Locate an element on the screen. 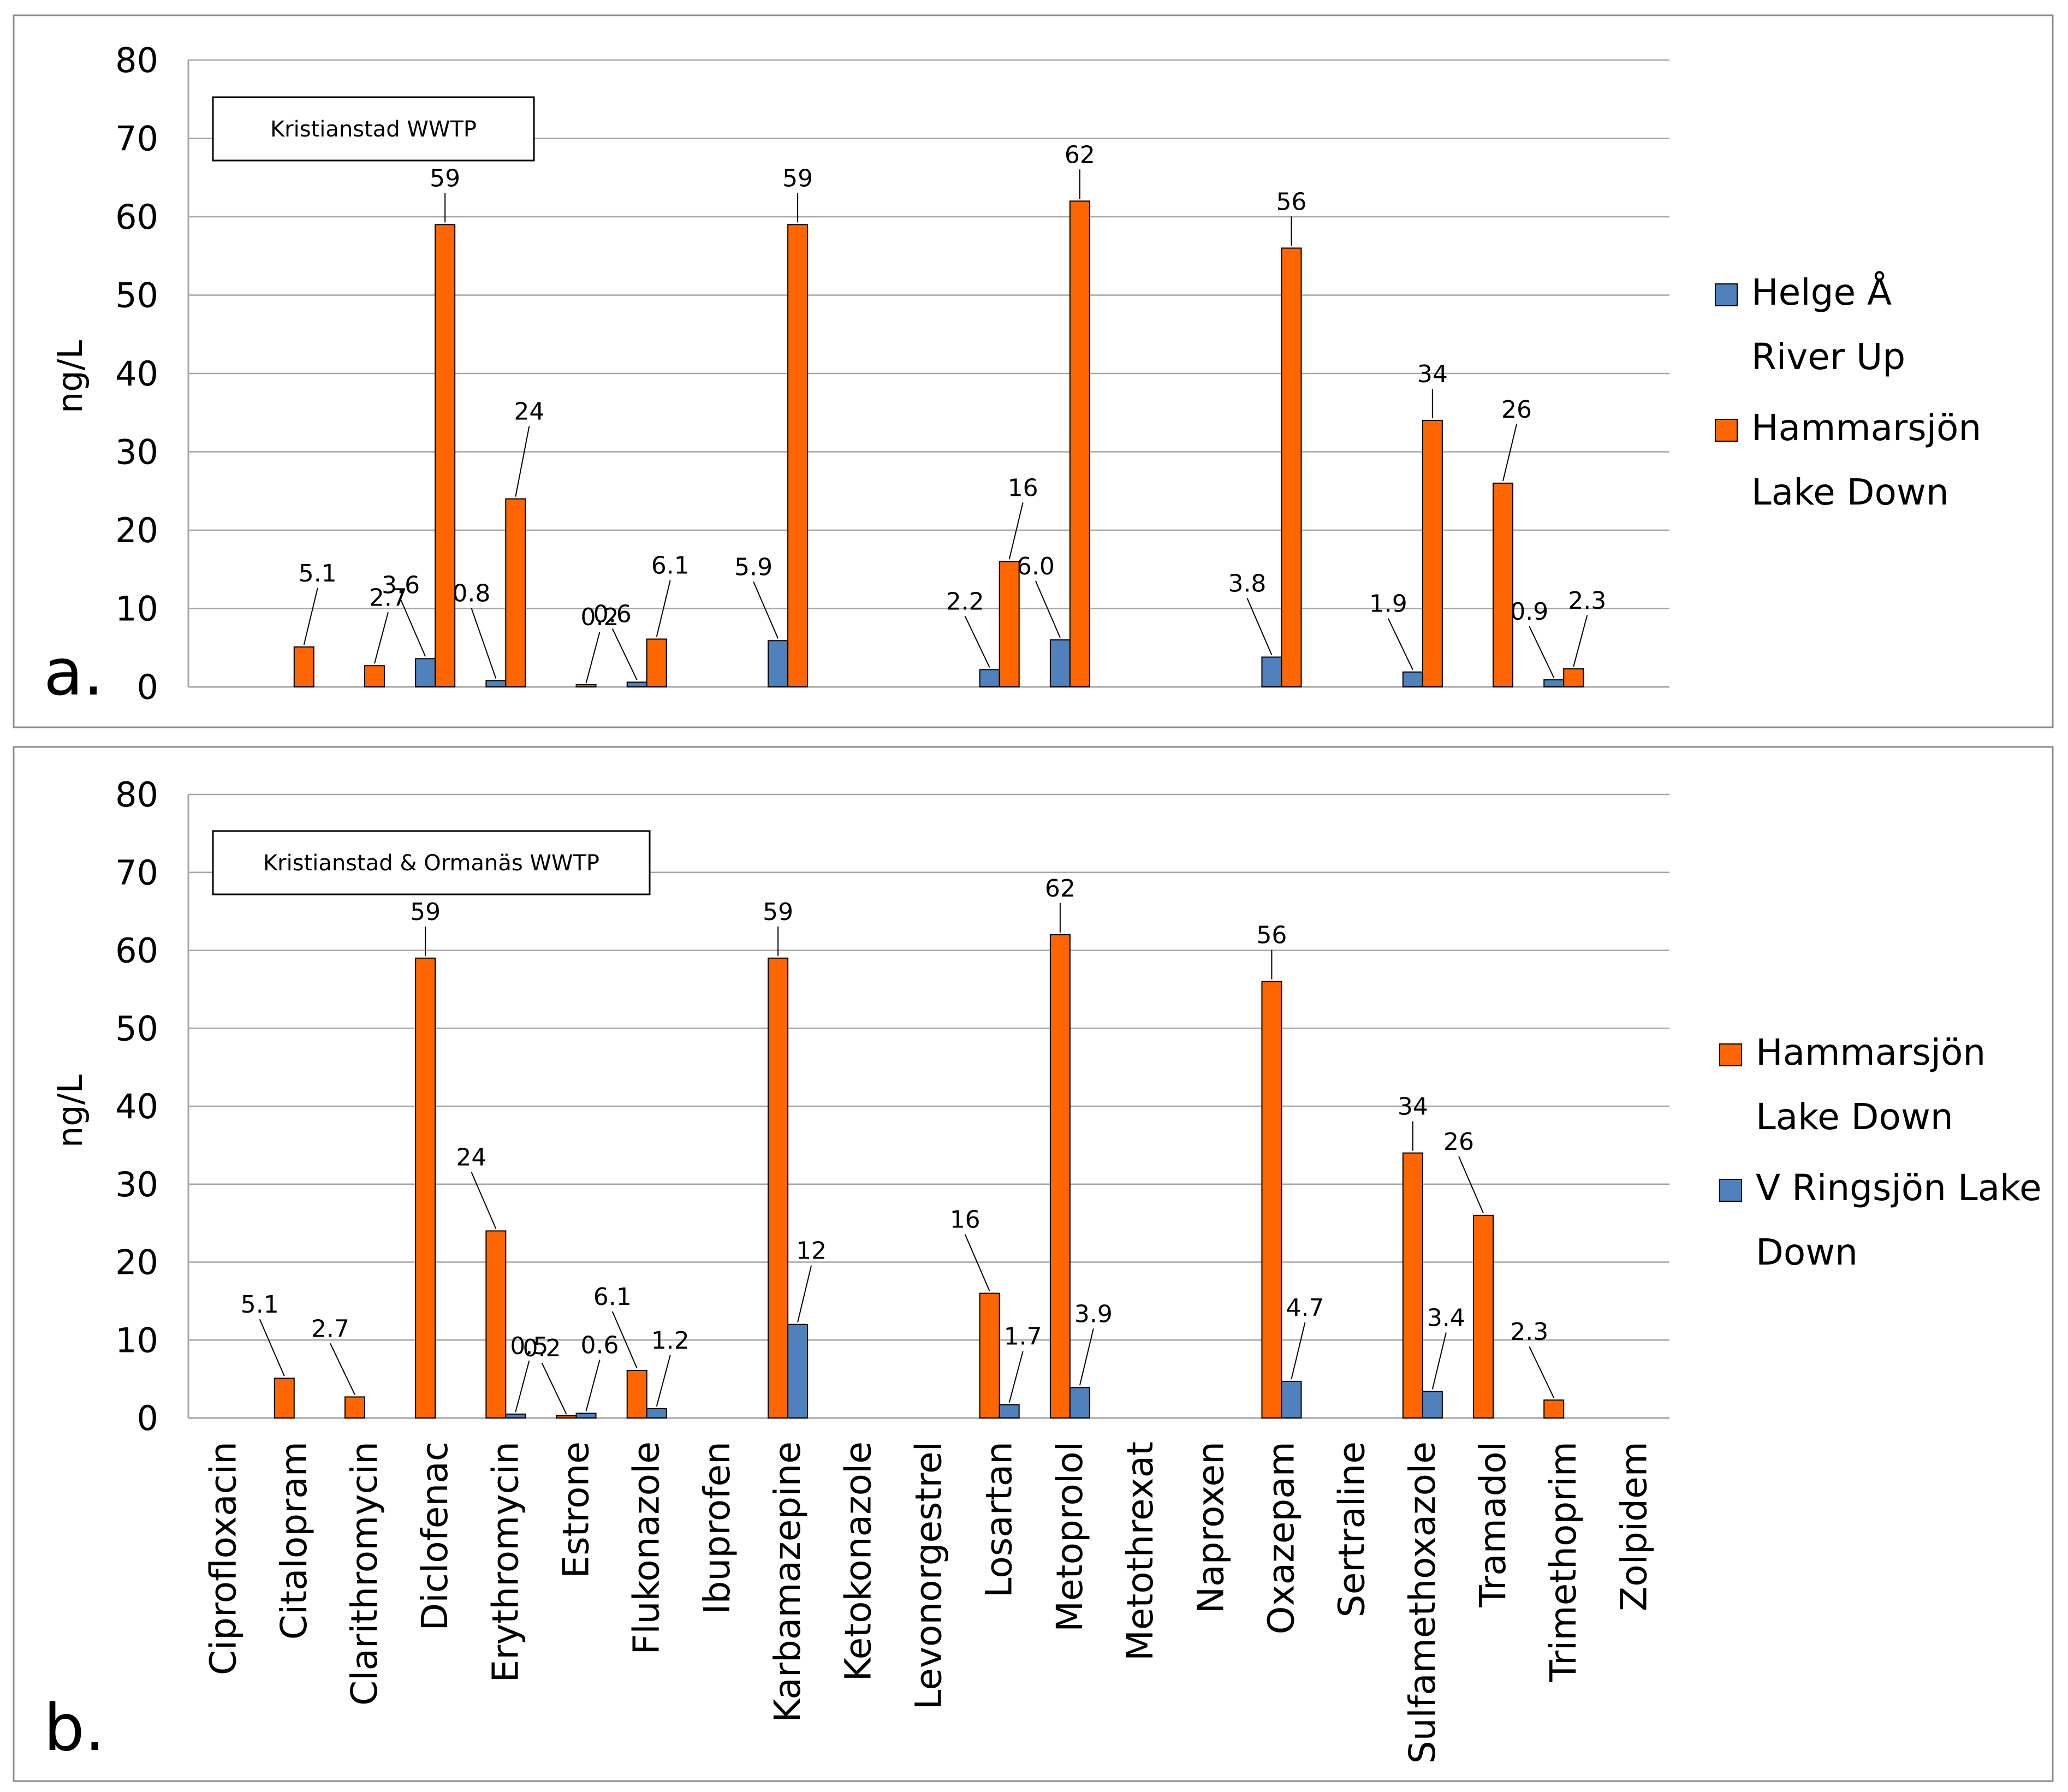  panel-a-bar-diclofenac-hammarsj-n-lake-down is located at coordinates (445, 456).